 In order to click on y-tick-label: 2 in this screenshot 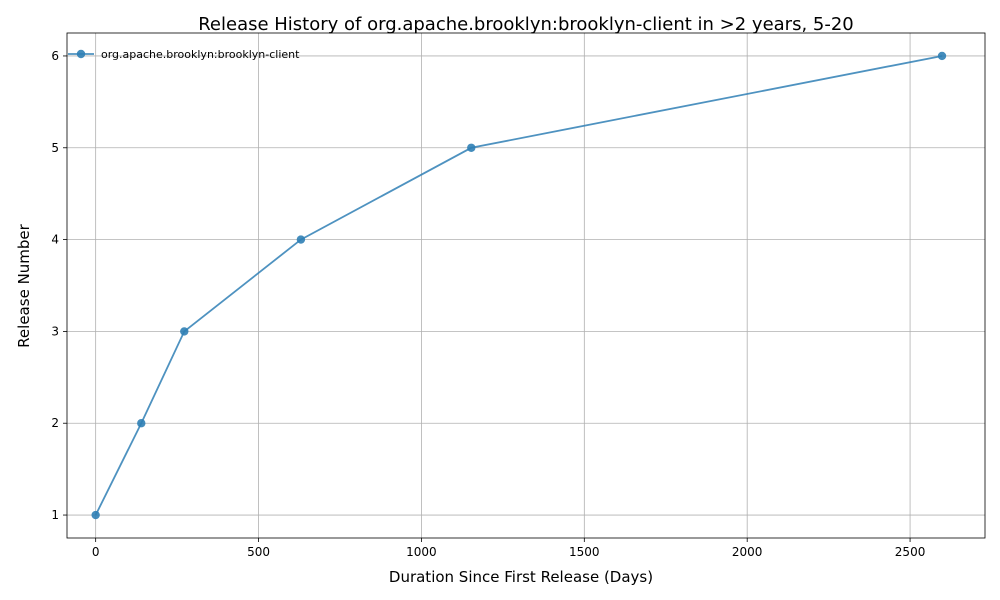, I will do `click(55, 423)`.